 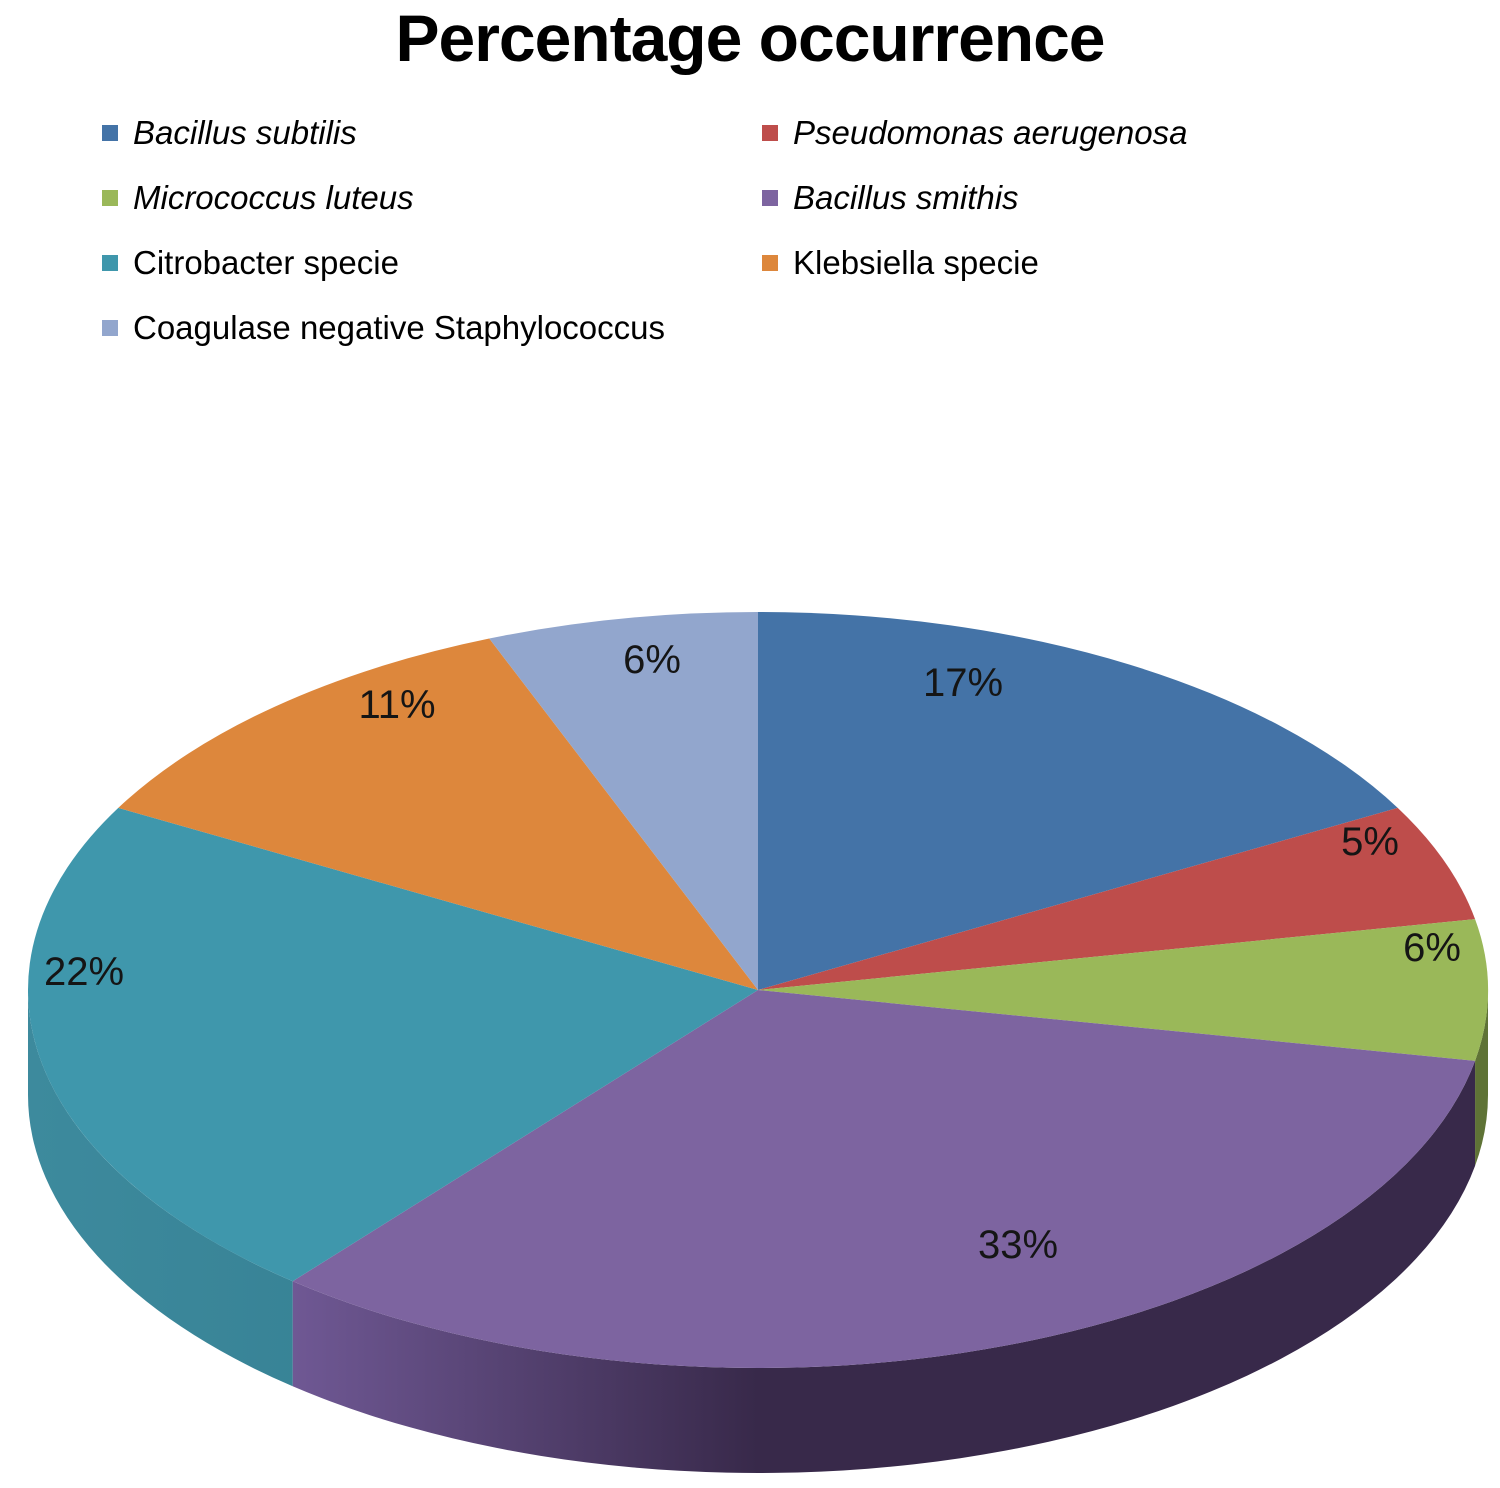 I want to click on pie-slice-coagulase-negative-staphylococcus, so click(x=623, y=801).